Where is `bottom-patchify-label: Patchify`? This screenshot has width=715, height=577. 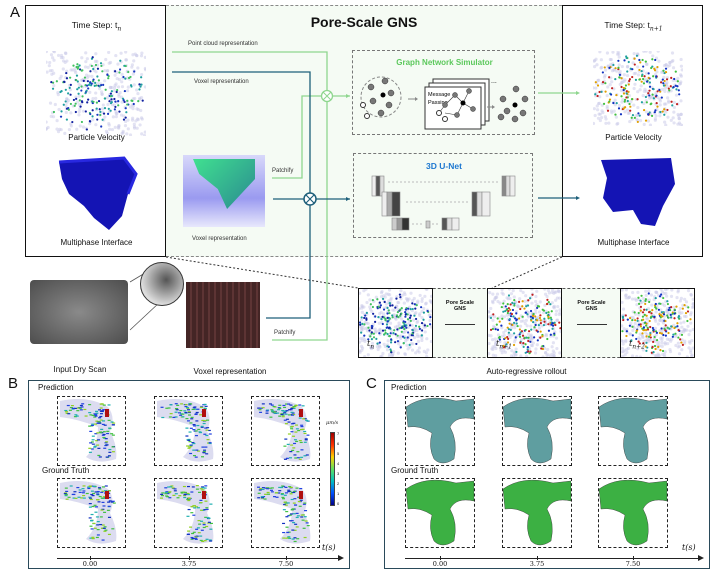 bottom-patchify-label: Patchify is located at coordinates (285, 333).